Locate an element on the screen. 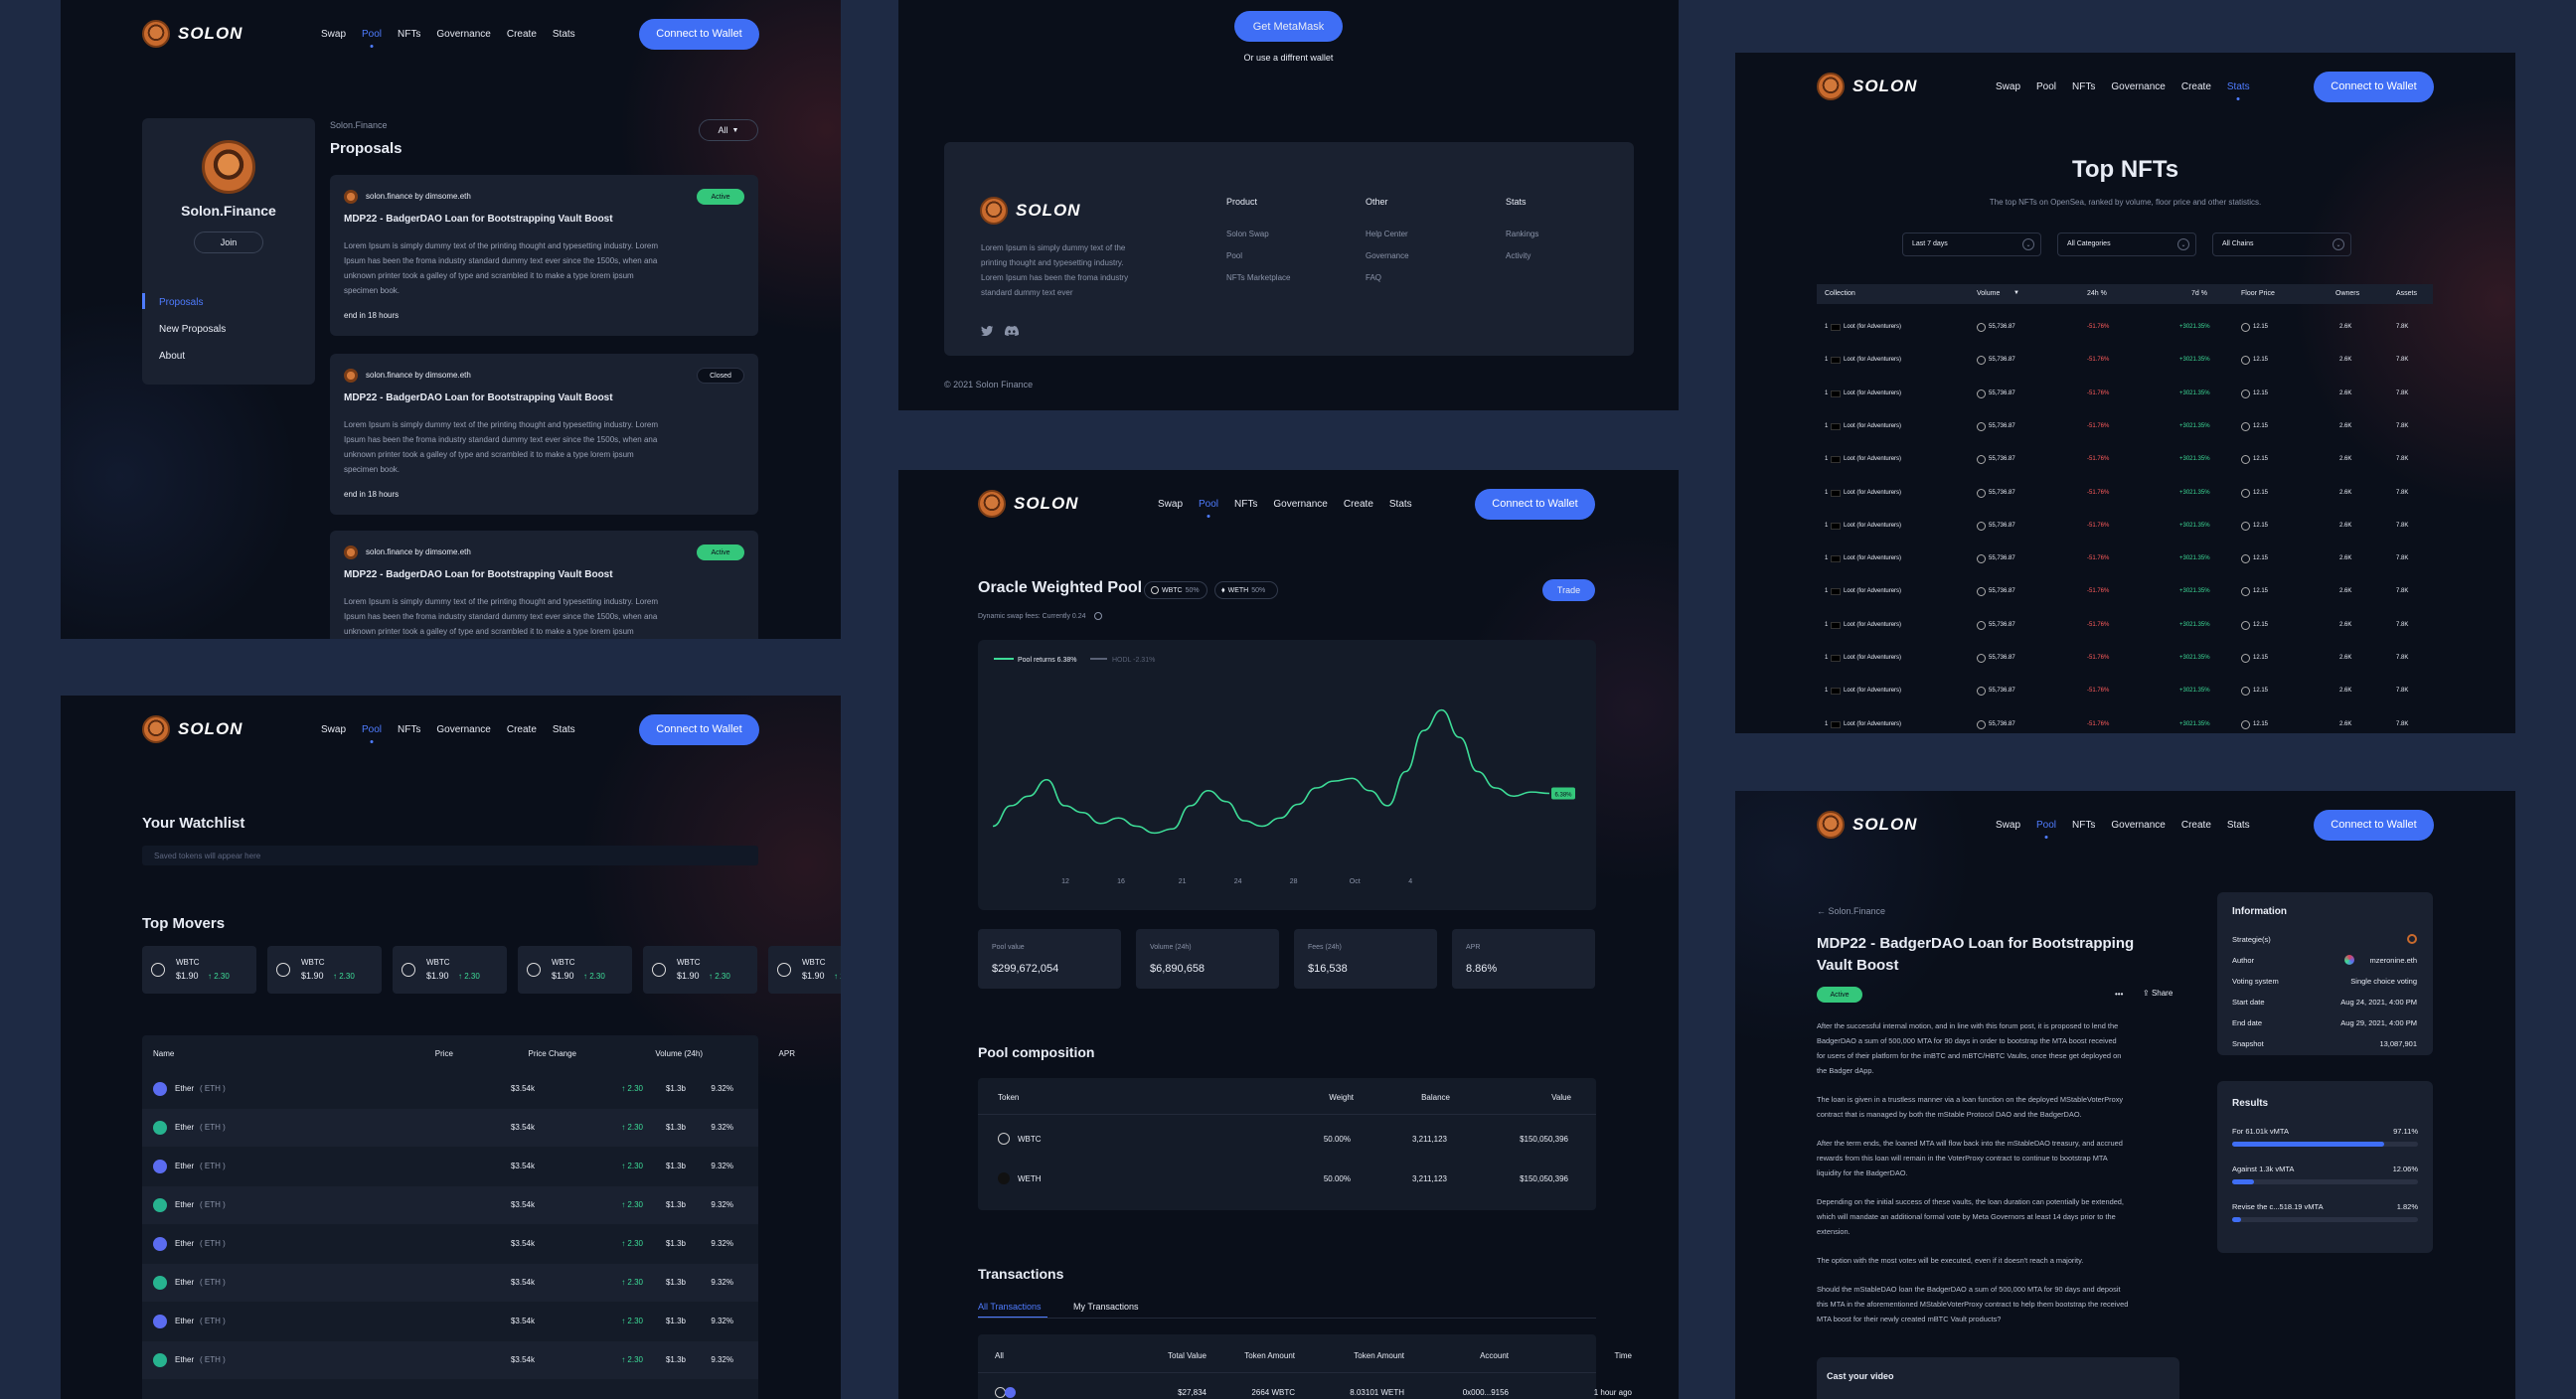 The image size is (2576, 1399). table-row: WETH 50.00% 3,211,123 $150,050,396 is located at coordinates (1287, 1178).